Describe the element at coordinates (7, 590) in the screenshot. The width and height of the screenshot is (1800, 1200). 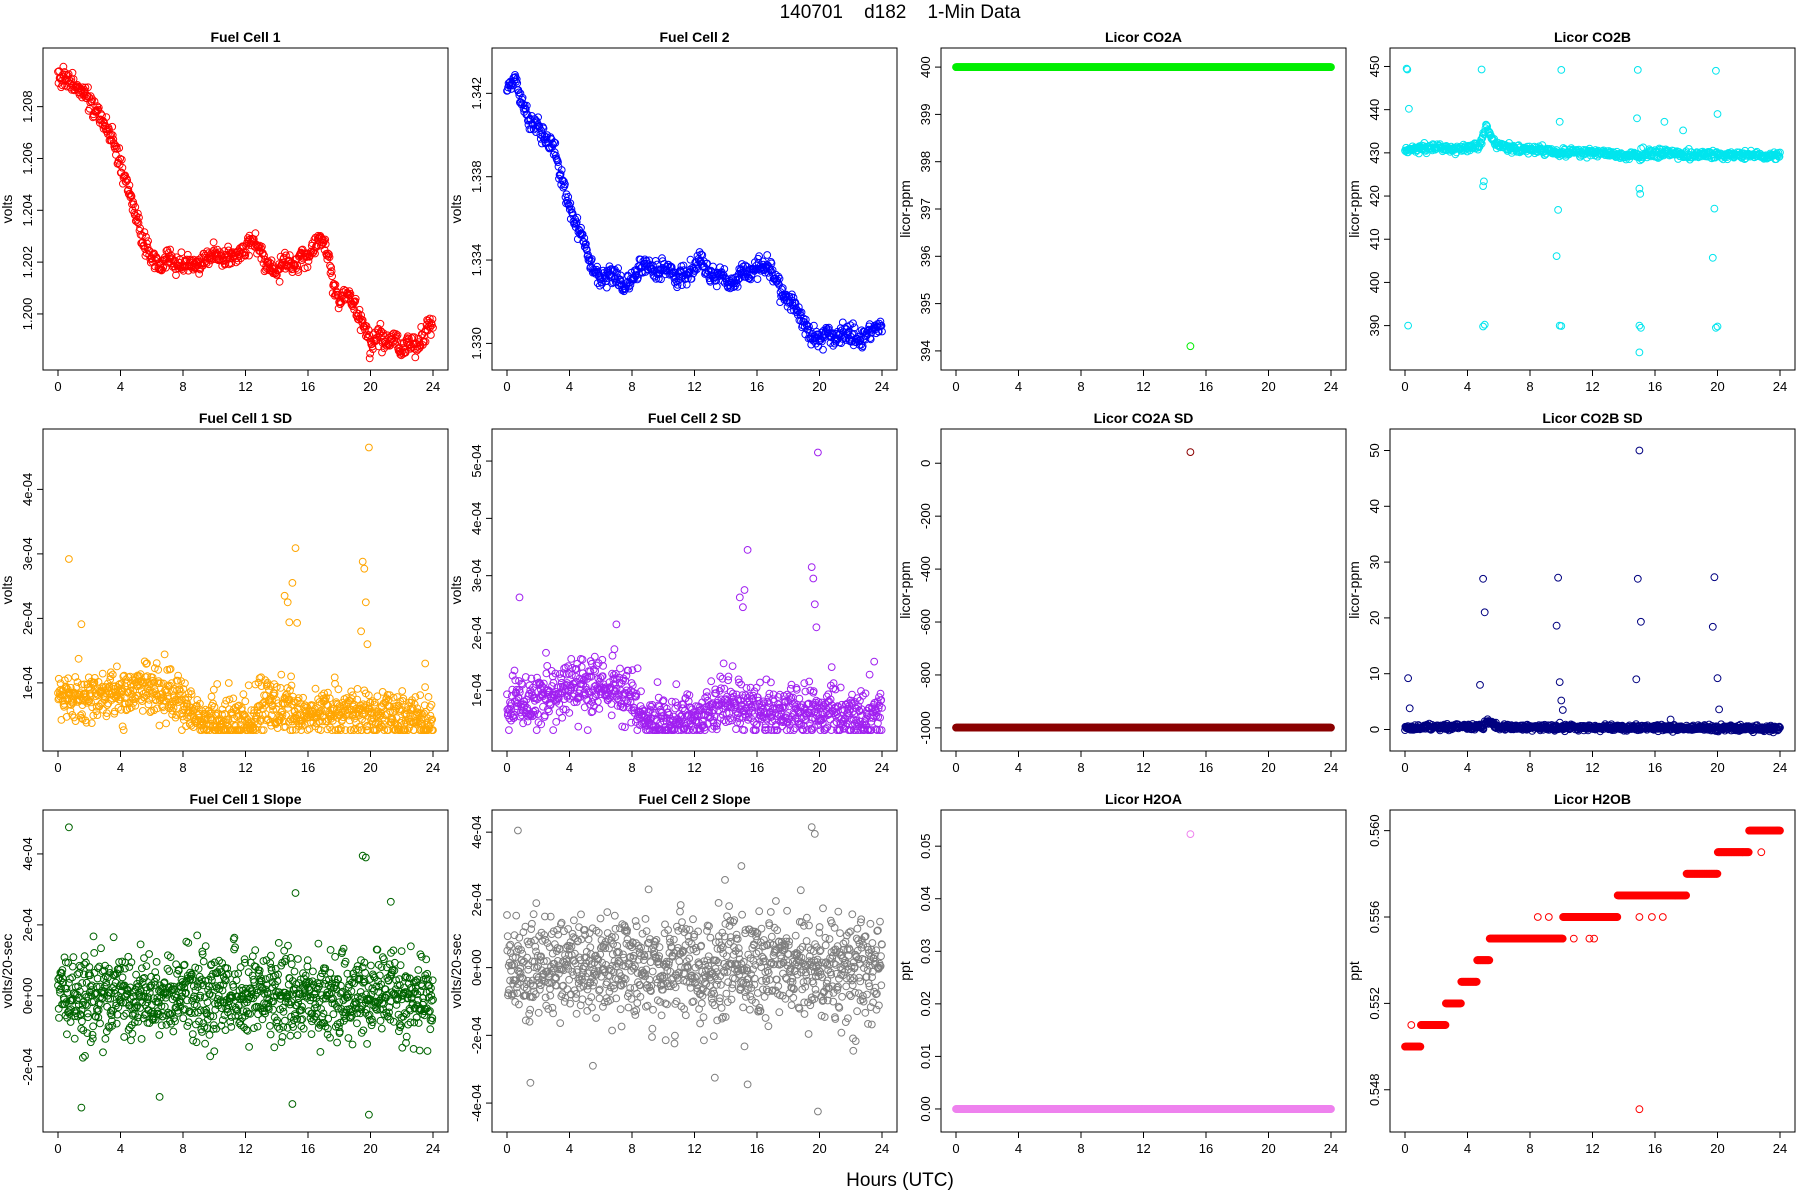
I see `y-axis-label: volts` at that location.